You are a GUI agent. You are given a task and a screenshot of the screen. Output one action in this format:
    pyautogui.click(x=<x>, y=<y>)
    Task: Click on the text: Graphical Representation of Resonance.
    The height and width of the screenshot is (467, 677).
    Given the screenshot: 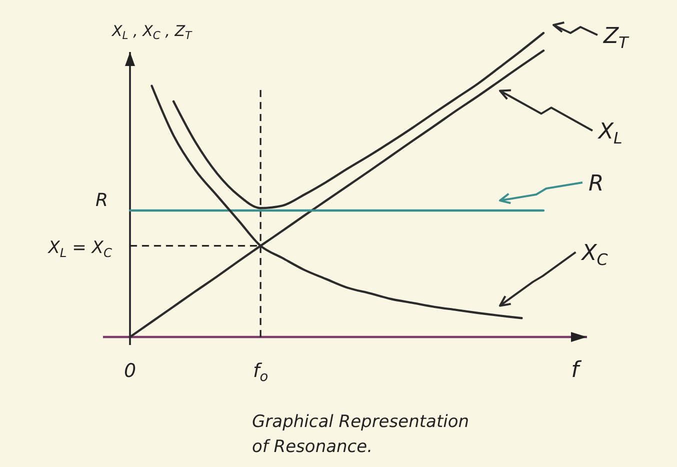 What is the action you would take?
    pyautogui.click(x=361, y=434)
    